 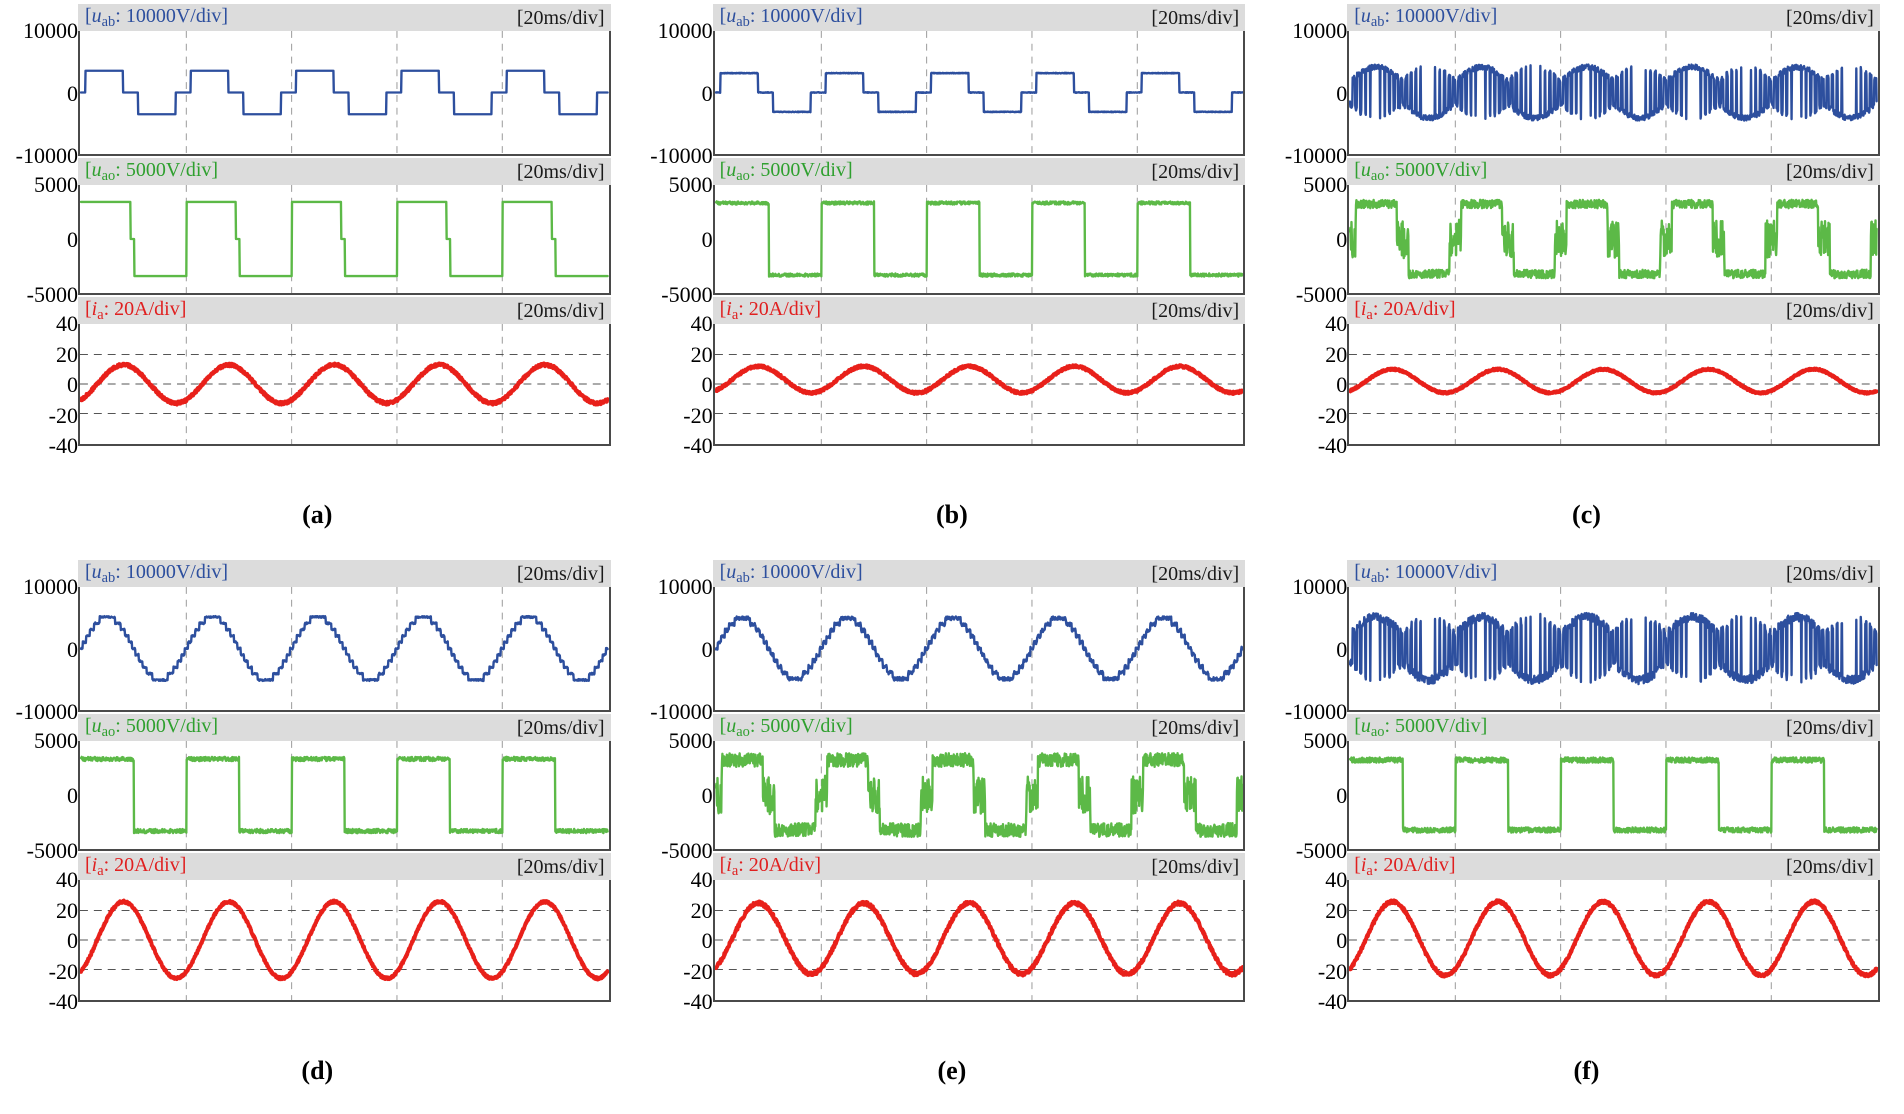 What do you see at coordinates (952, 514) in the screenshot?
I see `panel-caption-b: (b)` at bounding box center [952, 514].